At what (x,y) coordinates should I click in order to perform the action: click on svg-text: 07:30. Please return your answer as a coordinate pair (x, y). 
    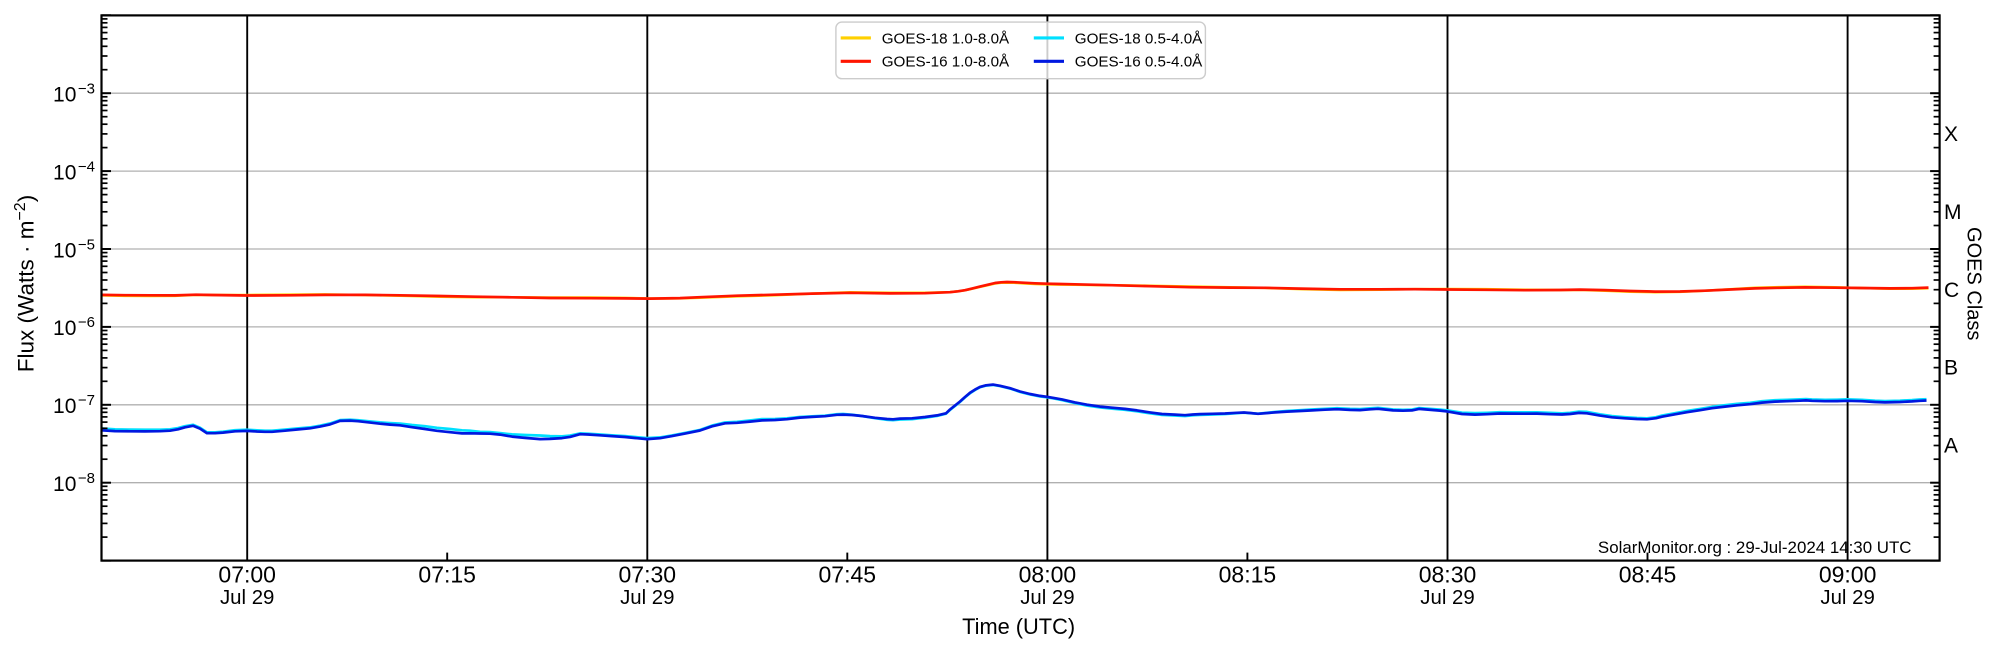
    Looking at the image, I should click on (648, 575).